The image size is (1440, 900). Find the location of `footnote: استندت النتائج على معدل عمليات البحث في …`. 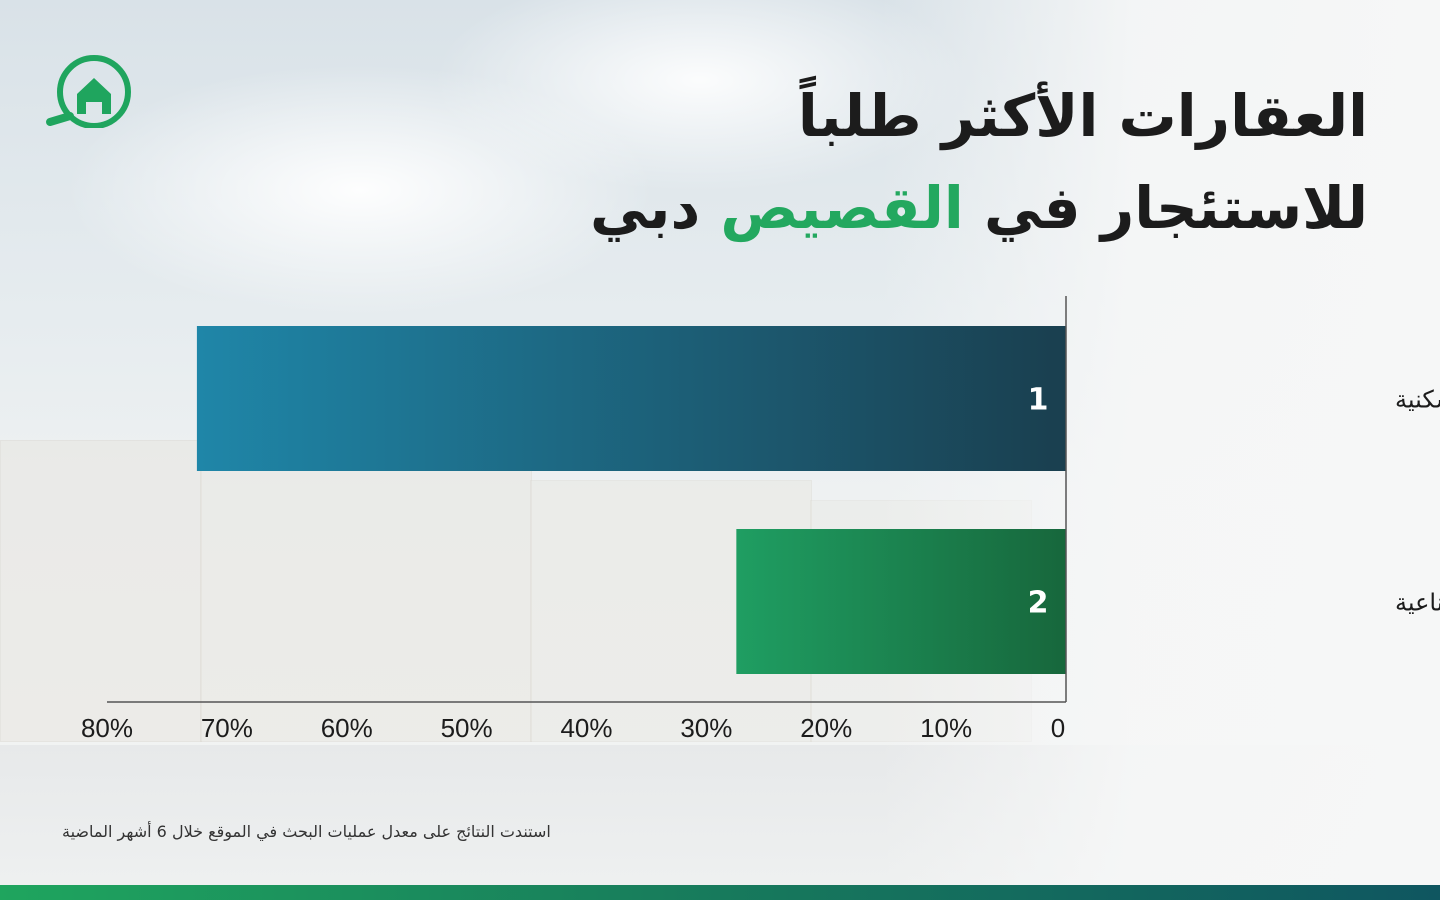

footnote: استندت النتائج على معدل عمليات البحث في … is located at coordinates (306, 831).